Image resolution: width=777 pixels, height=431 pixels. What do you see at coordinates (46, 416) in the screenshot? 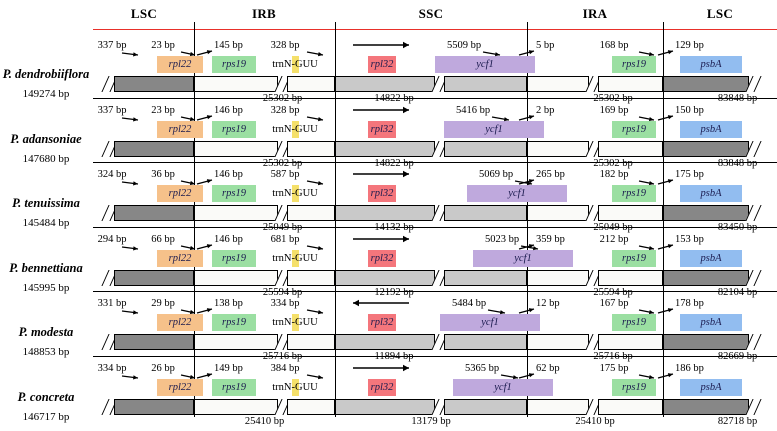
I see `species-size-5: 146717 bp` at bounding box center [46, 416].